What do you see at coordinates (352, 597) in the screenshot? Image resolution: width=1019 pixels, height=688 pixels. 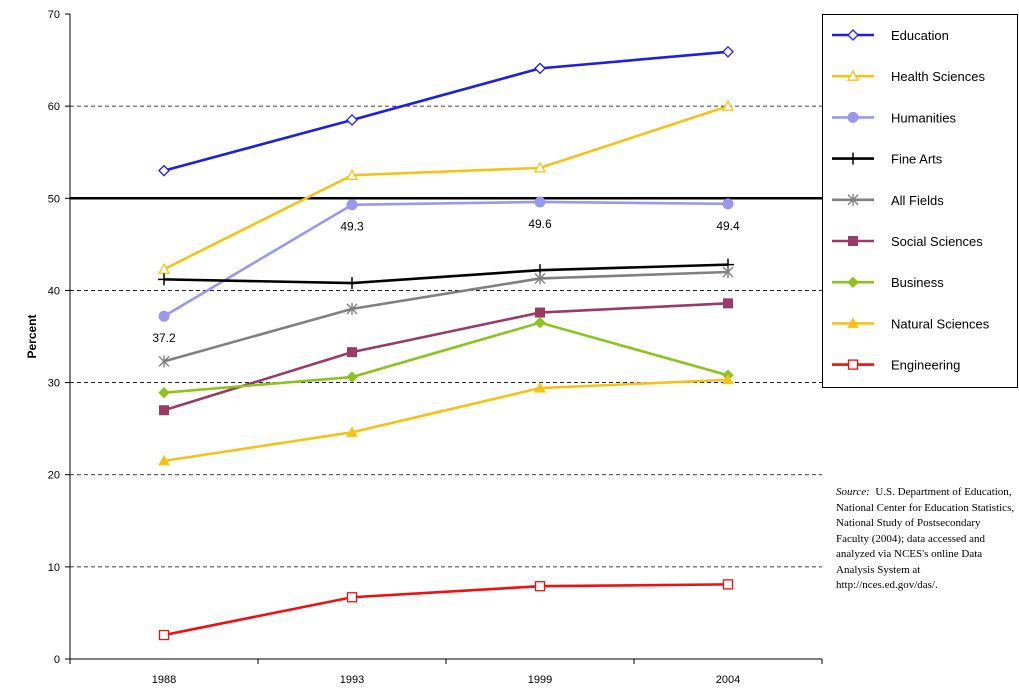 I see `point-engineering-1993` at bounding box center [352, 597].